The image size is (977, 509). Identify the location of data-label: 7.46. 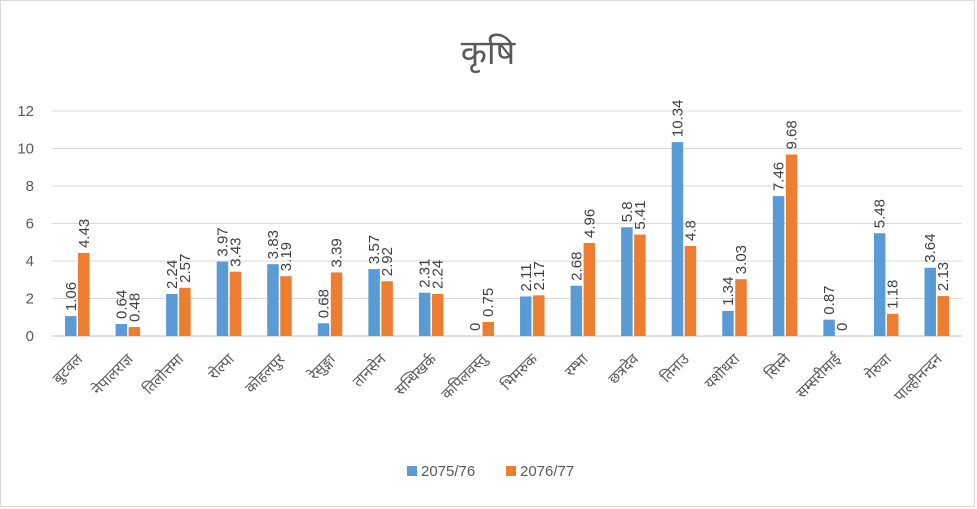
(779, 176).